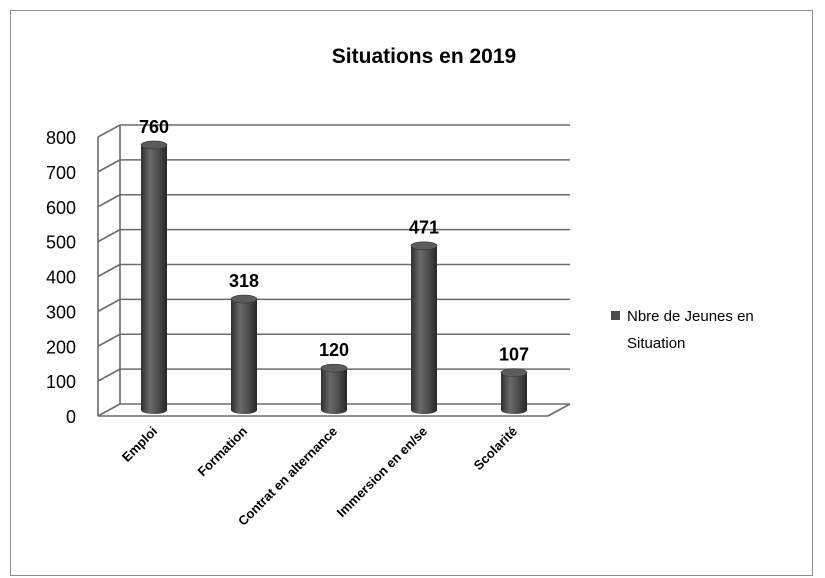 This screenshot has height=578, width=825. I want to click on data-label: 318, so click(244, 281).